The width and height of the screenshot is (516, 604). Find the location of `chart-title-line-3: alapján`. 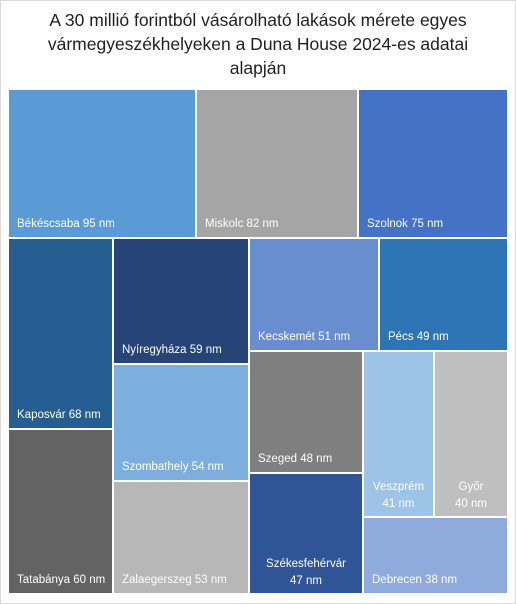

chart-title-line-3: alapján is located at coordinates (258, 68).